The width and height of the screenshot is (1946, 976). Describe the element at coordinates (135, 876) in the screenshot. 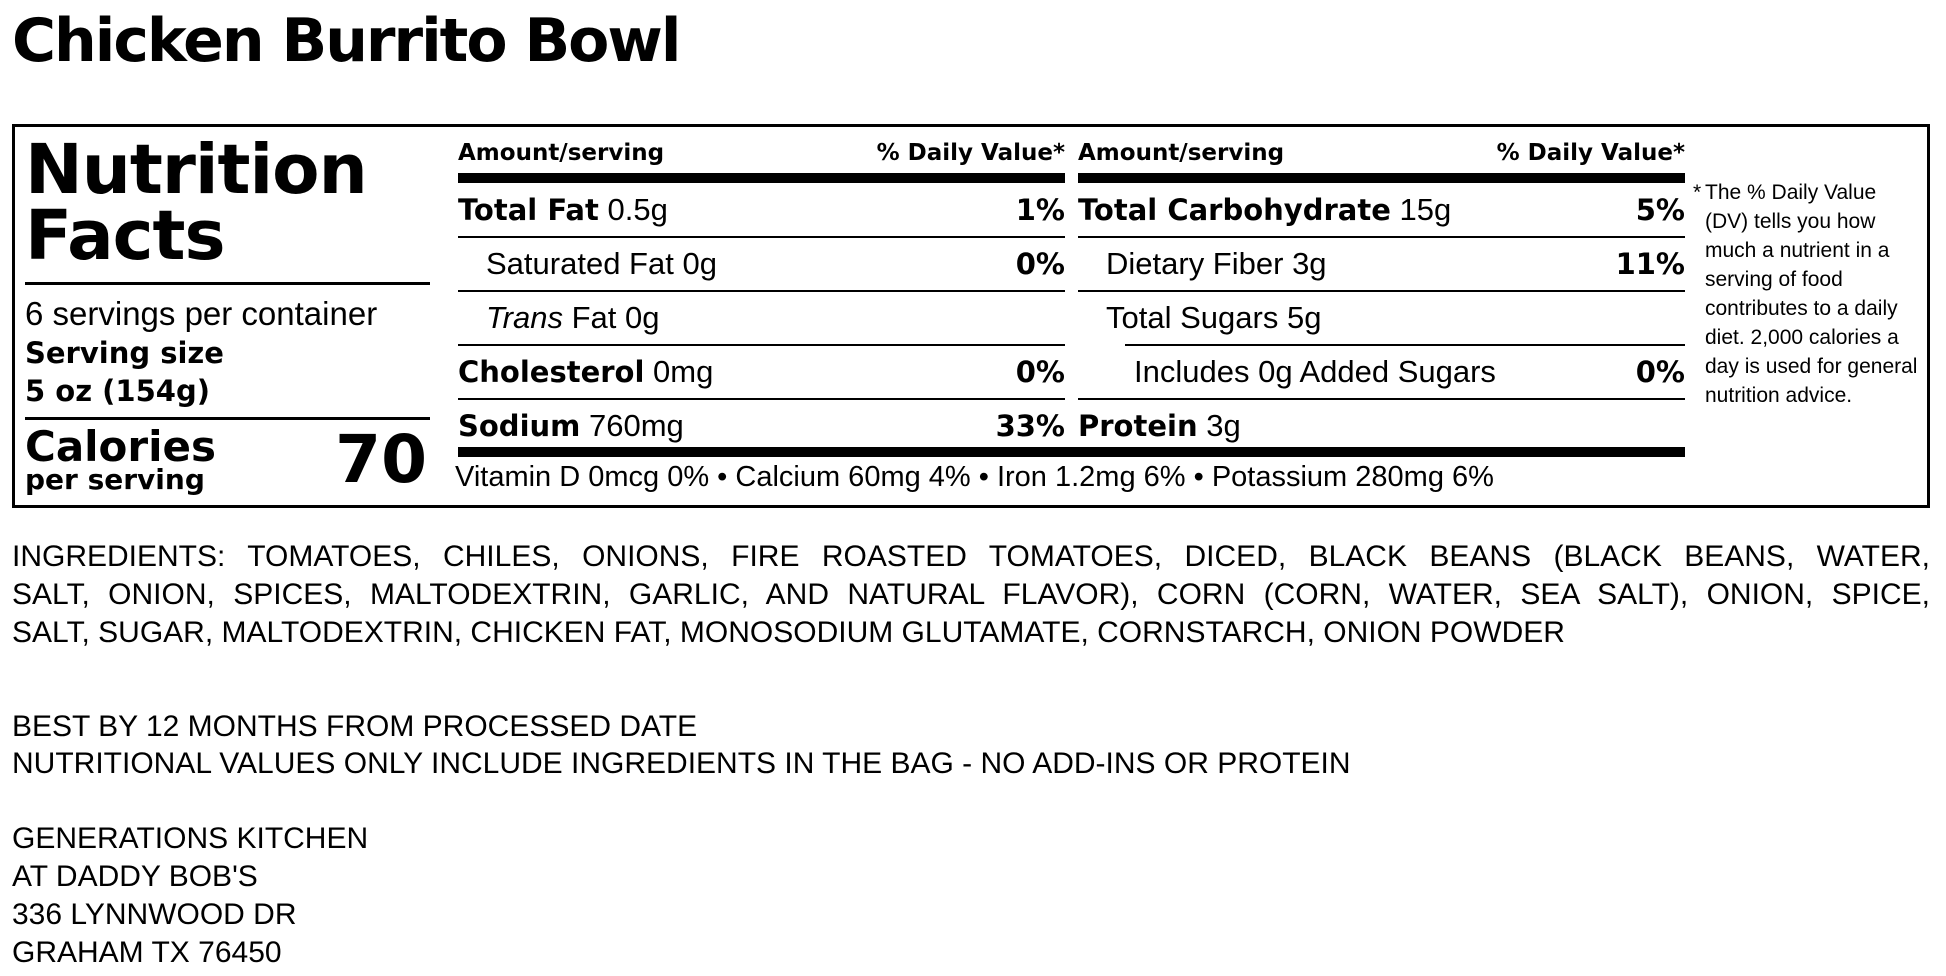

I see `address-line: AT DADDY BOB'S` at that location.